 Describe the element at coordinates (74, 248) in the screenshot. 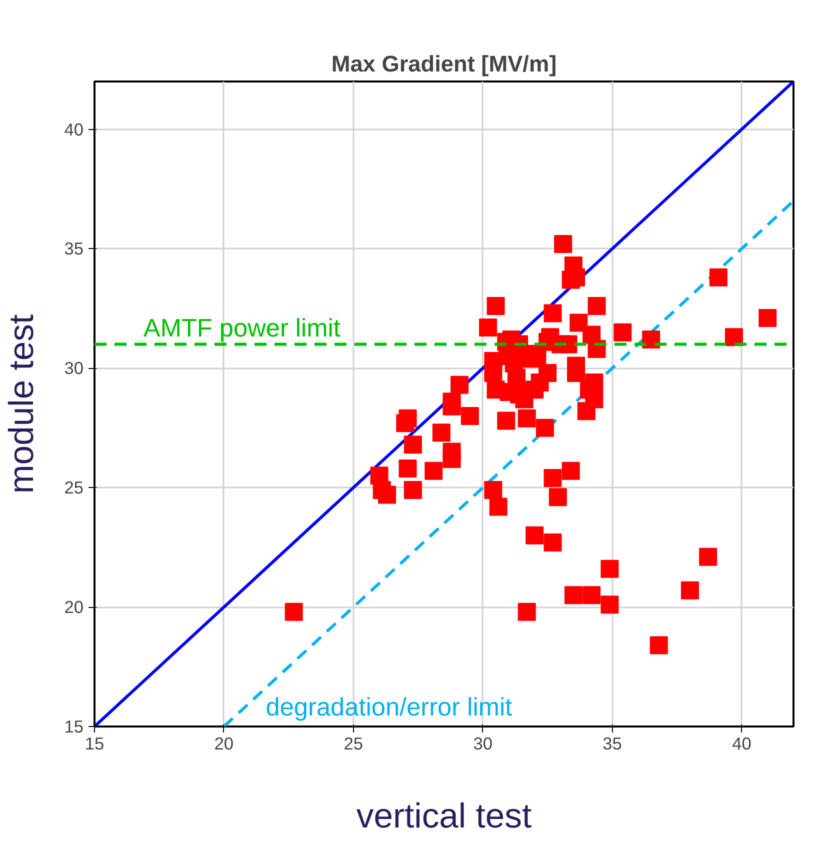

I see `y-tick-label: 35` at that location.